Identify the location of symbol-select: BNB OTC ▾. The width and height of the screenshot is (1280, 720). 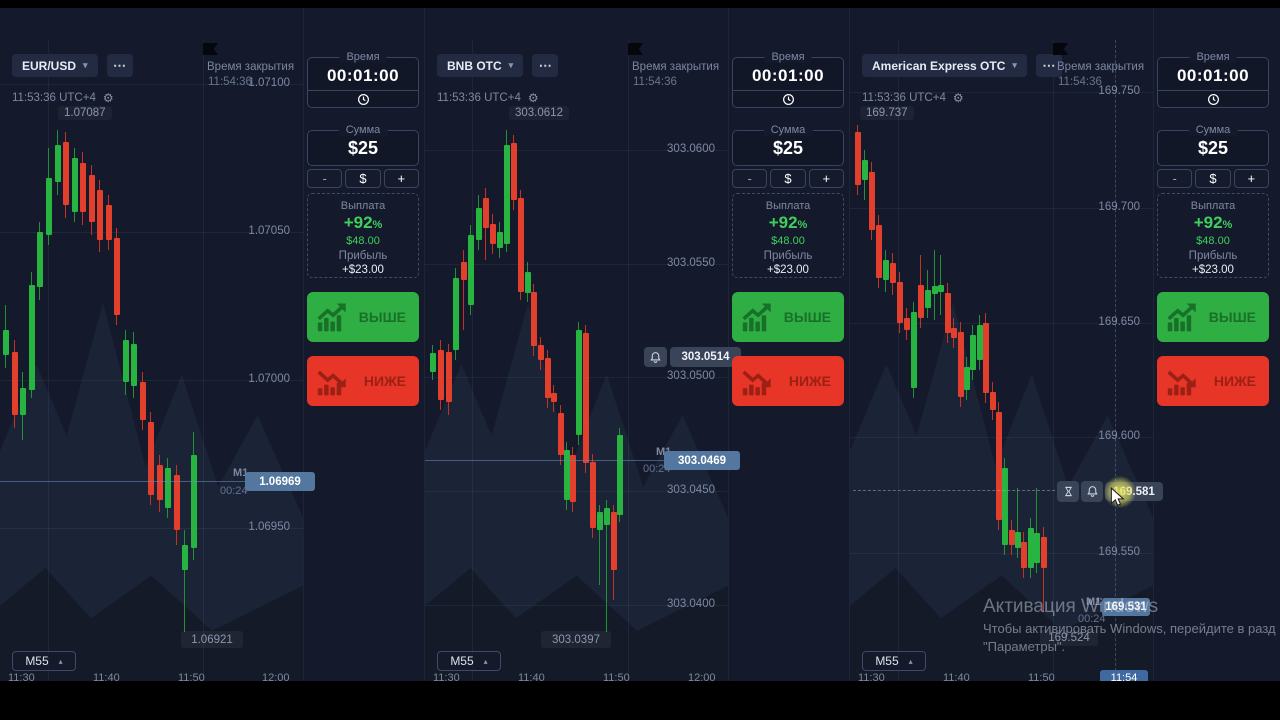
(480, 65).